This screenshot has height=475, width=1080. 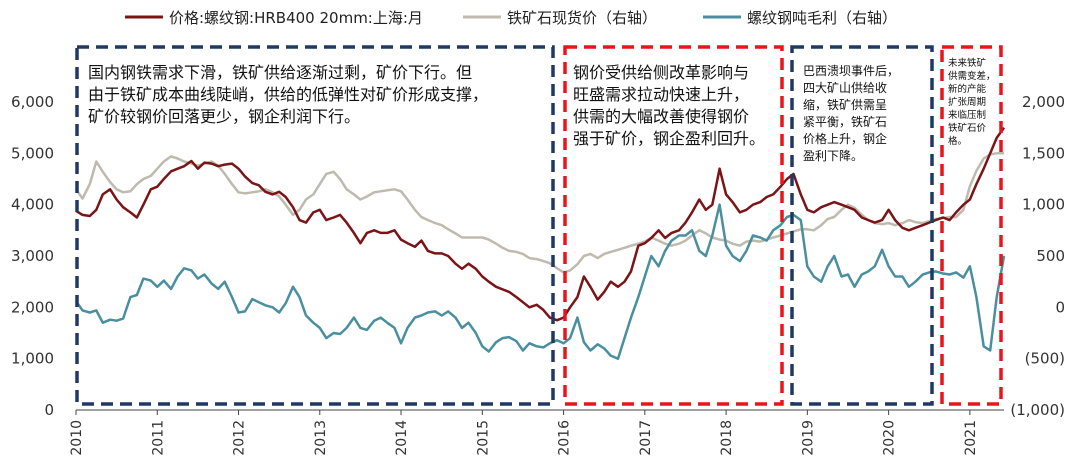 I want to click on x-tick-label: 2017, so click(x=646, y=438).